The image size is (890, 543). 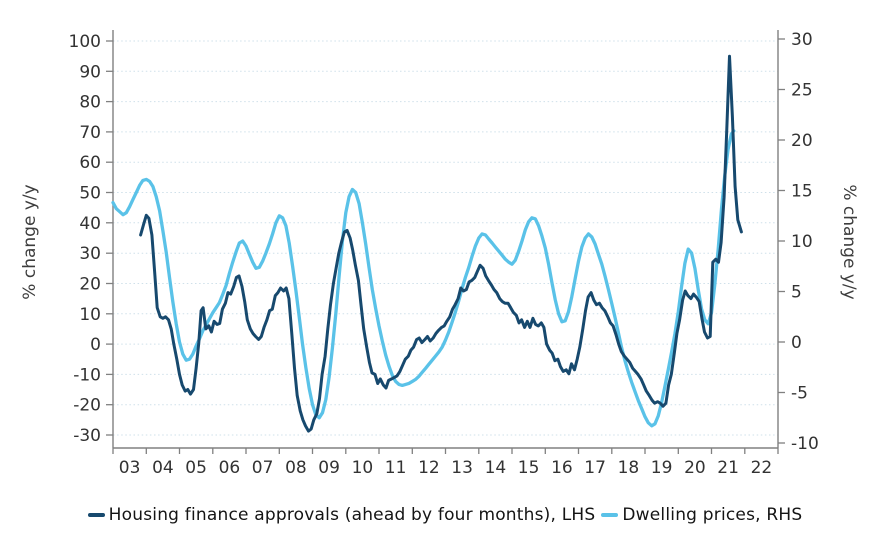 I want to click on y-left-tick-label: 0, so click(x=95, y=345).